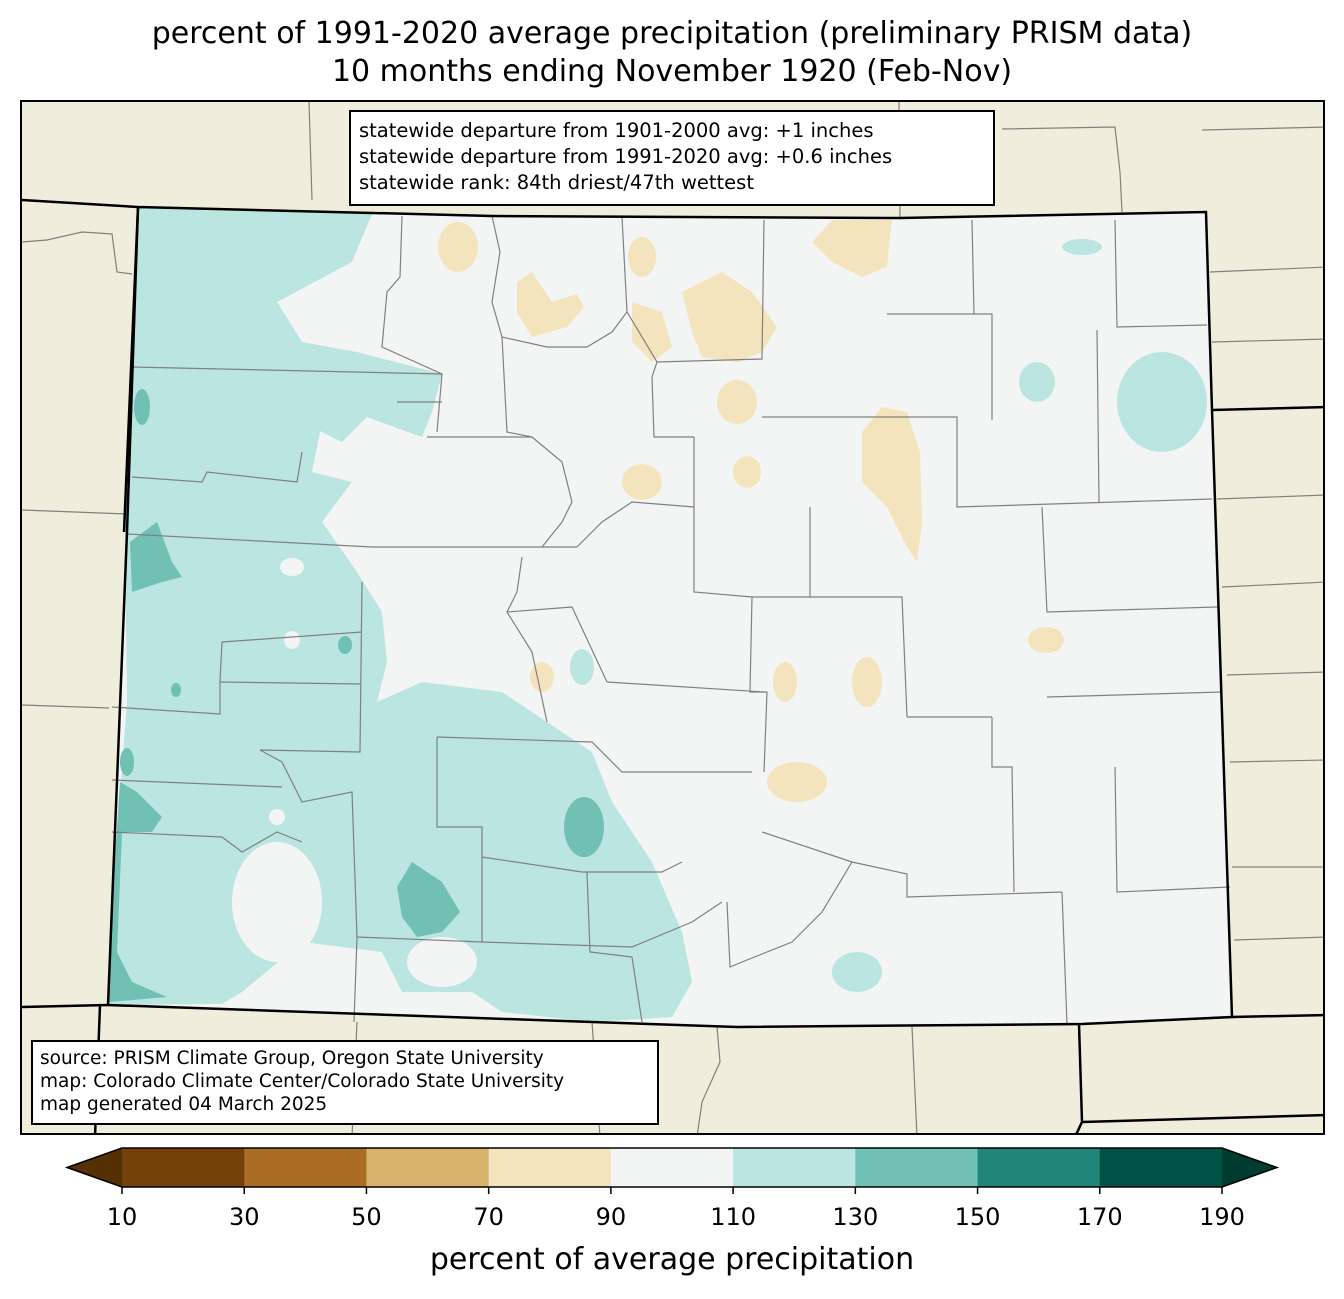  I want to click on colorbar-tick-label: 170, so click(1099, 1217).